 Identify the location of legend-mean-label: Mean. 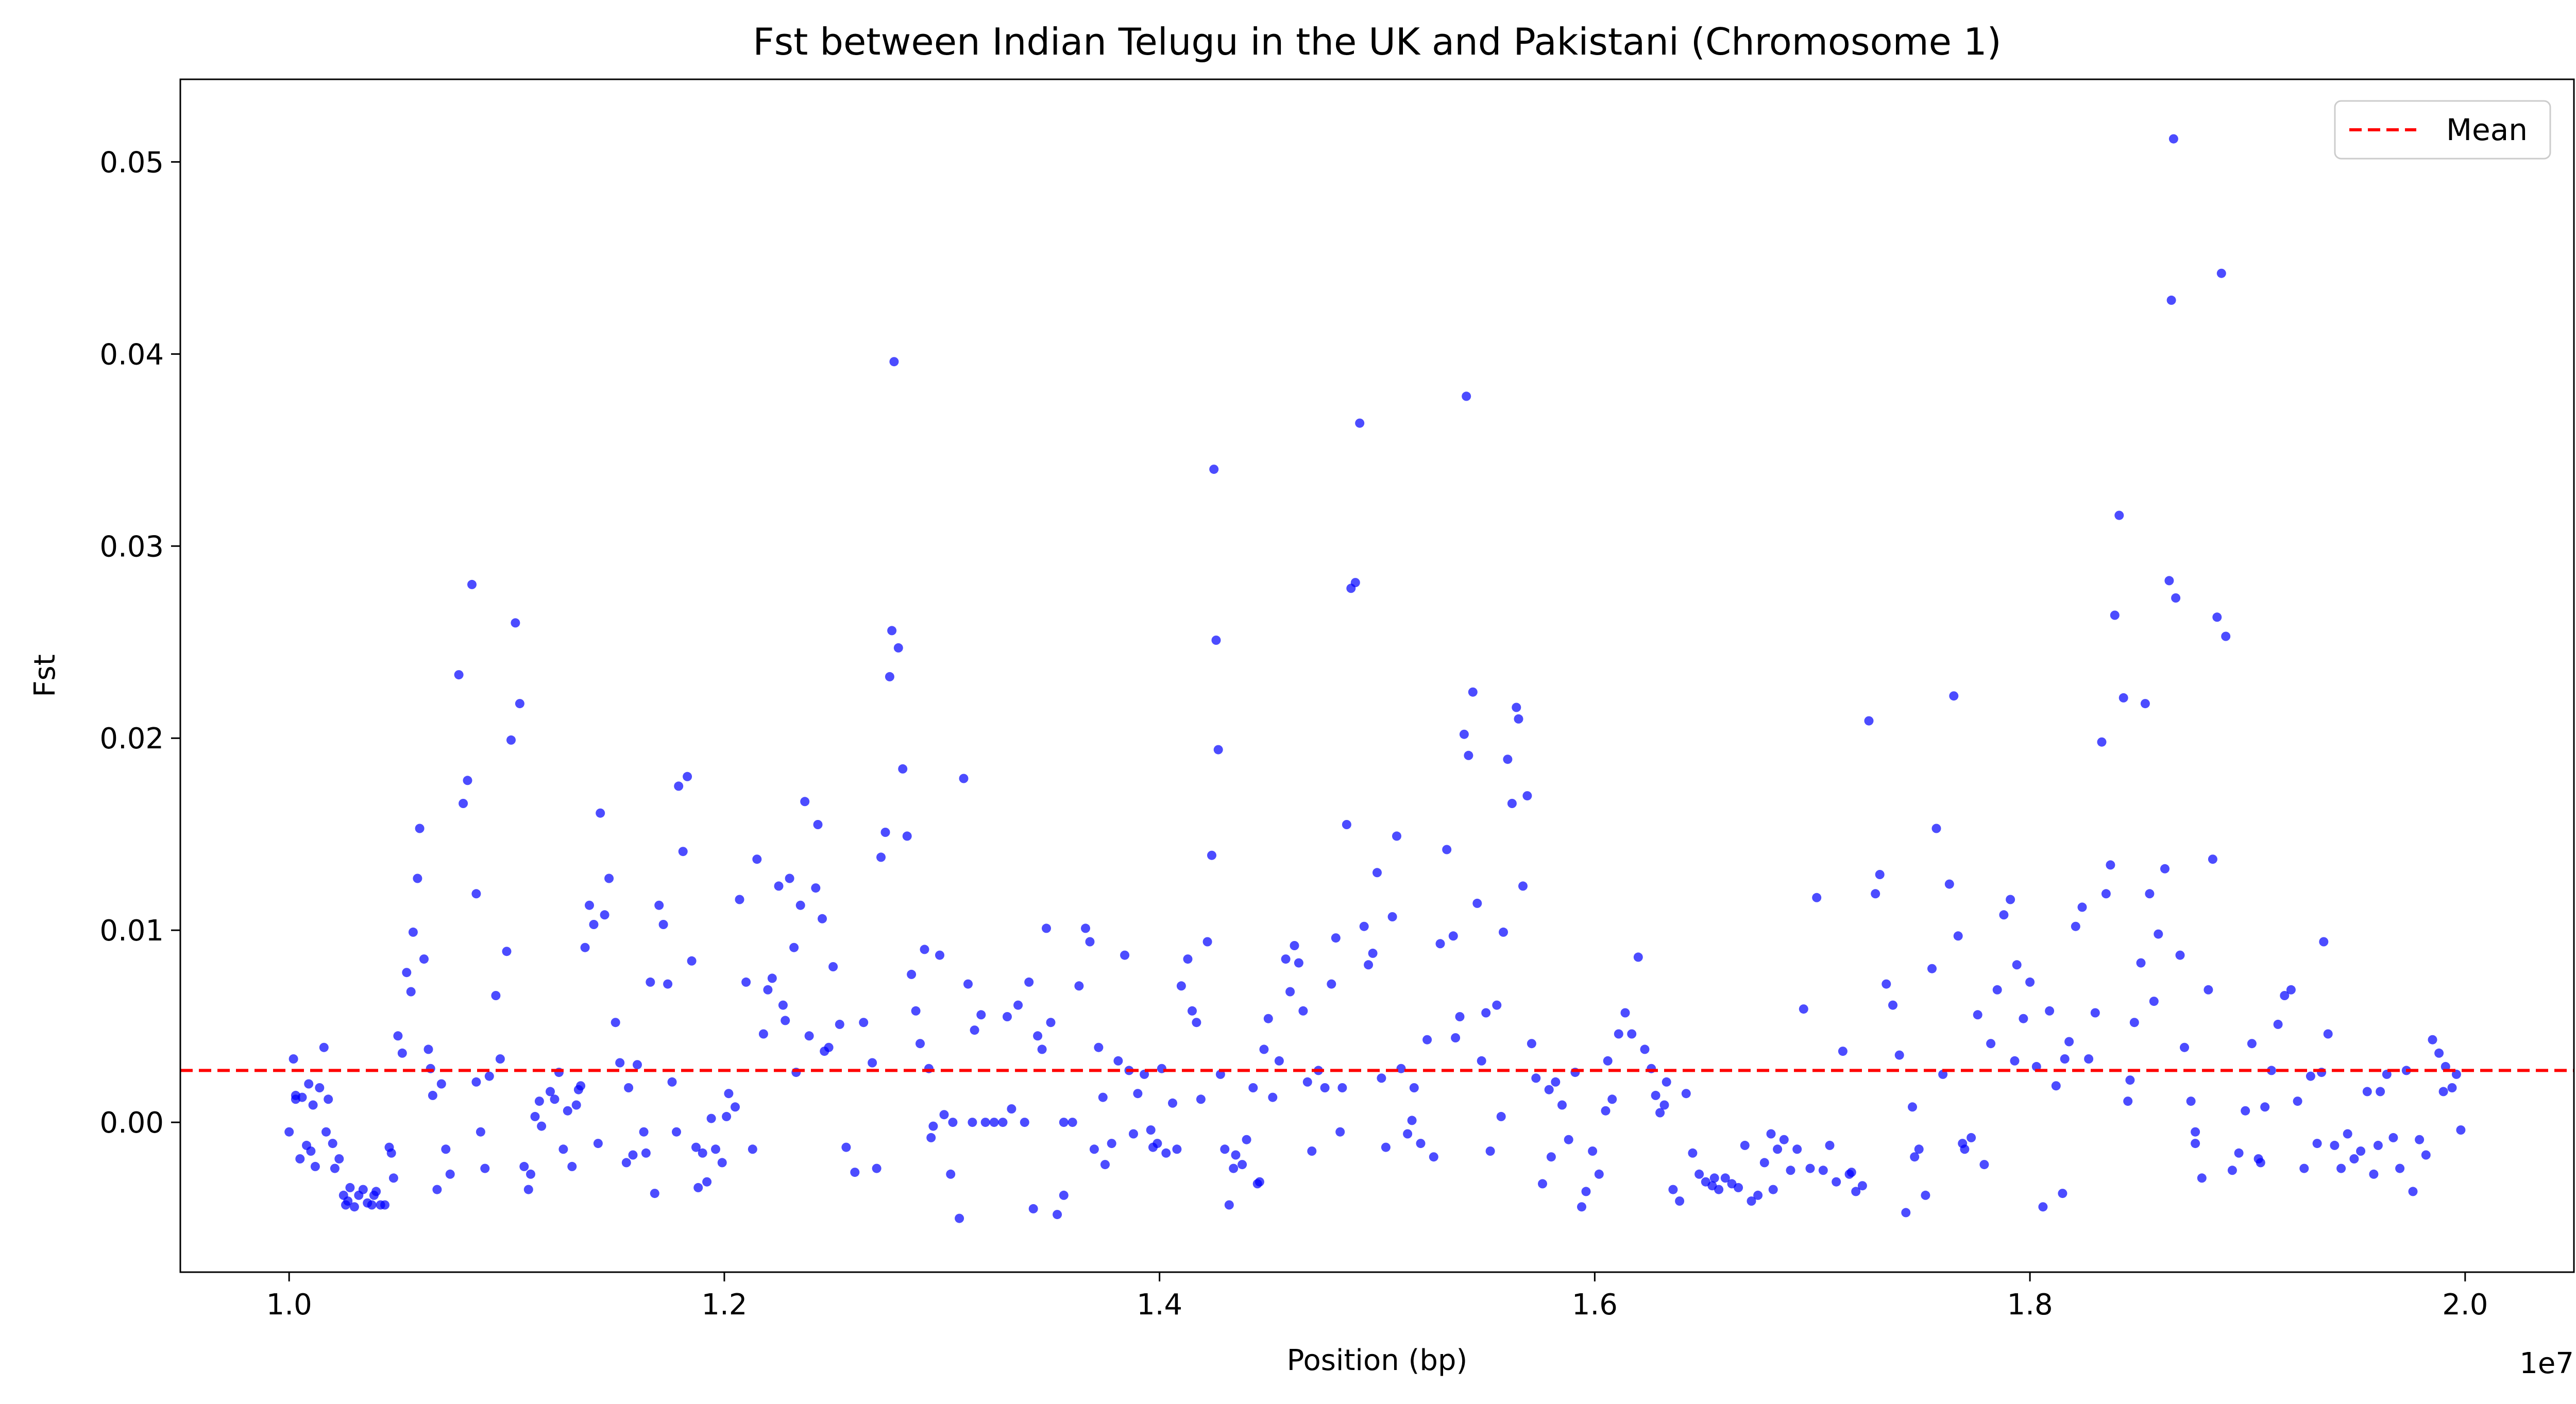
(2487, 129).